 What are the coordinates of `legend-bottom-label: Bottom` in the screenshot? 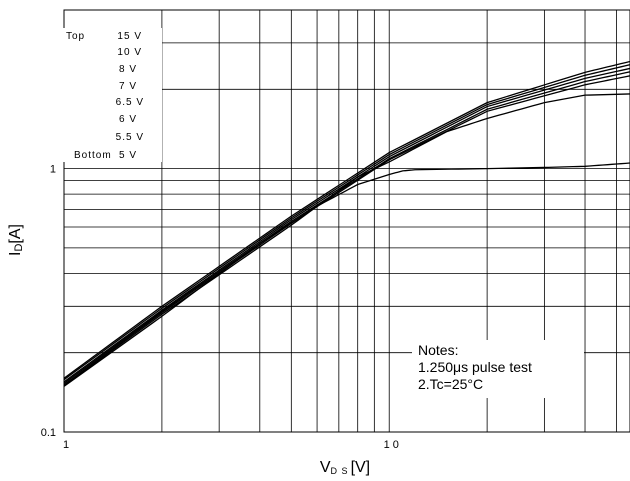 It's located at (93, 155).